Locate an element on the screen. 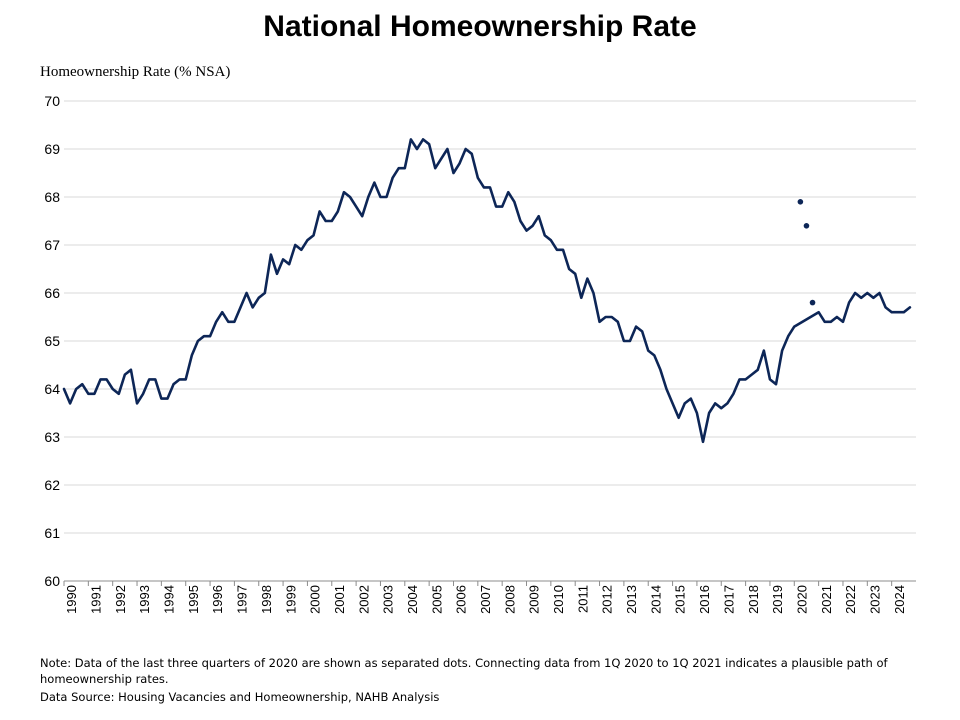 The width and height of the screenshot is (960, 720). x-tick-label: 1999 is located at coordinates (290, 599).